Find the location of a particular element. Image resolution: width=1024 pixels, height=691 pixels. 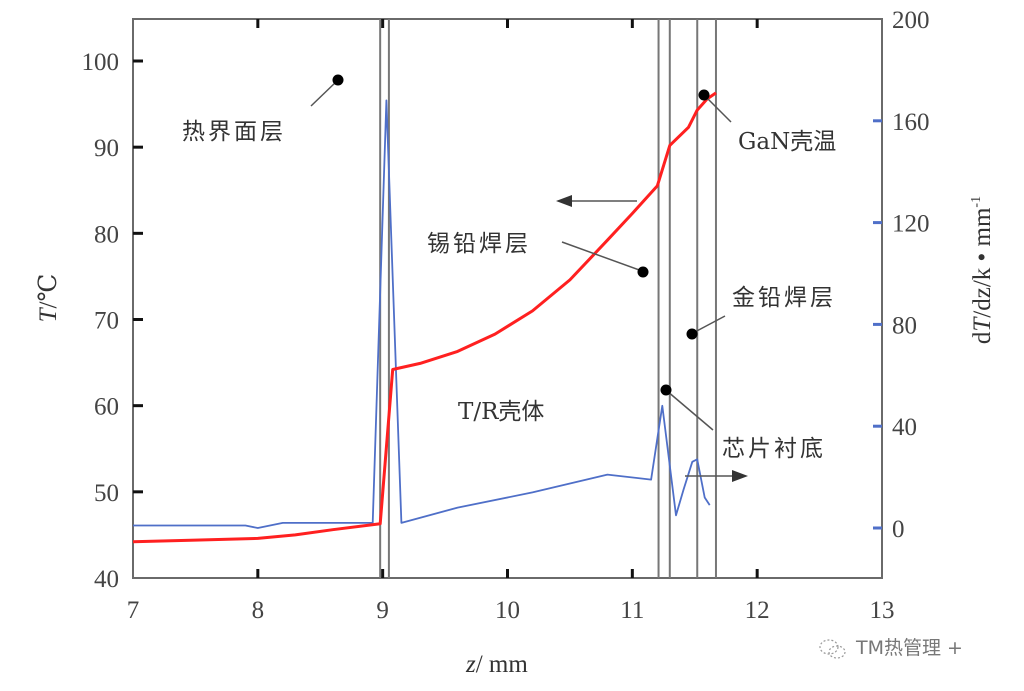

temperature-axis-arrow is located at coordinates (596, 201).